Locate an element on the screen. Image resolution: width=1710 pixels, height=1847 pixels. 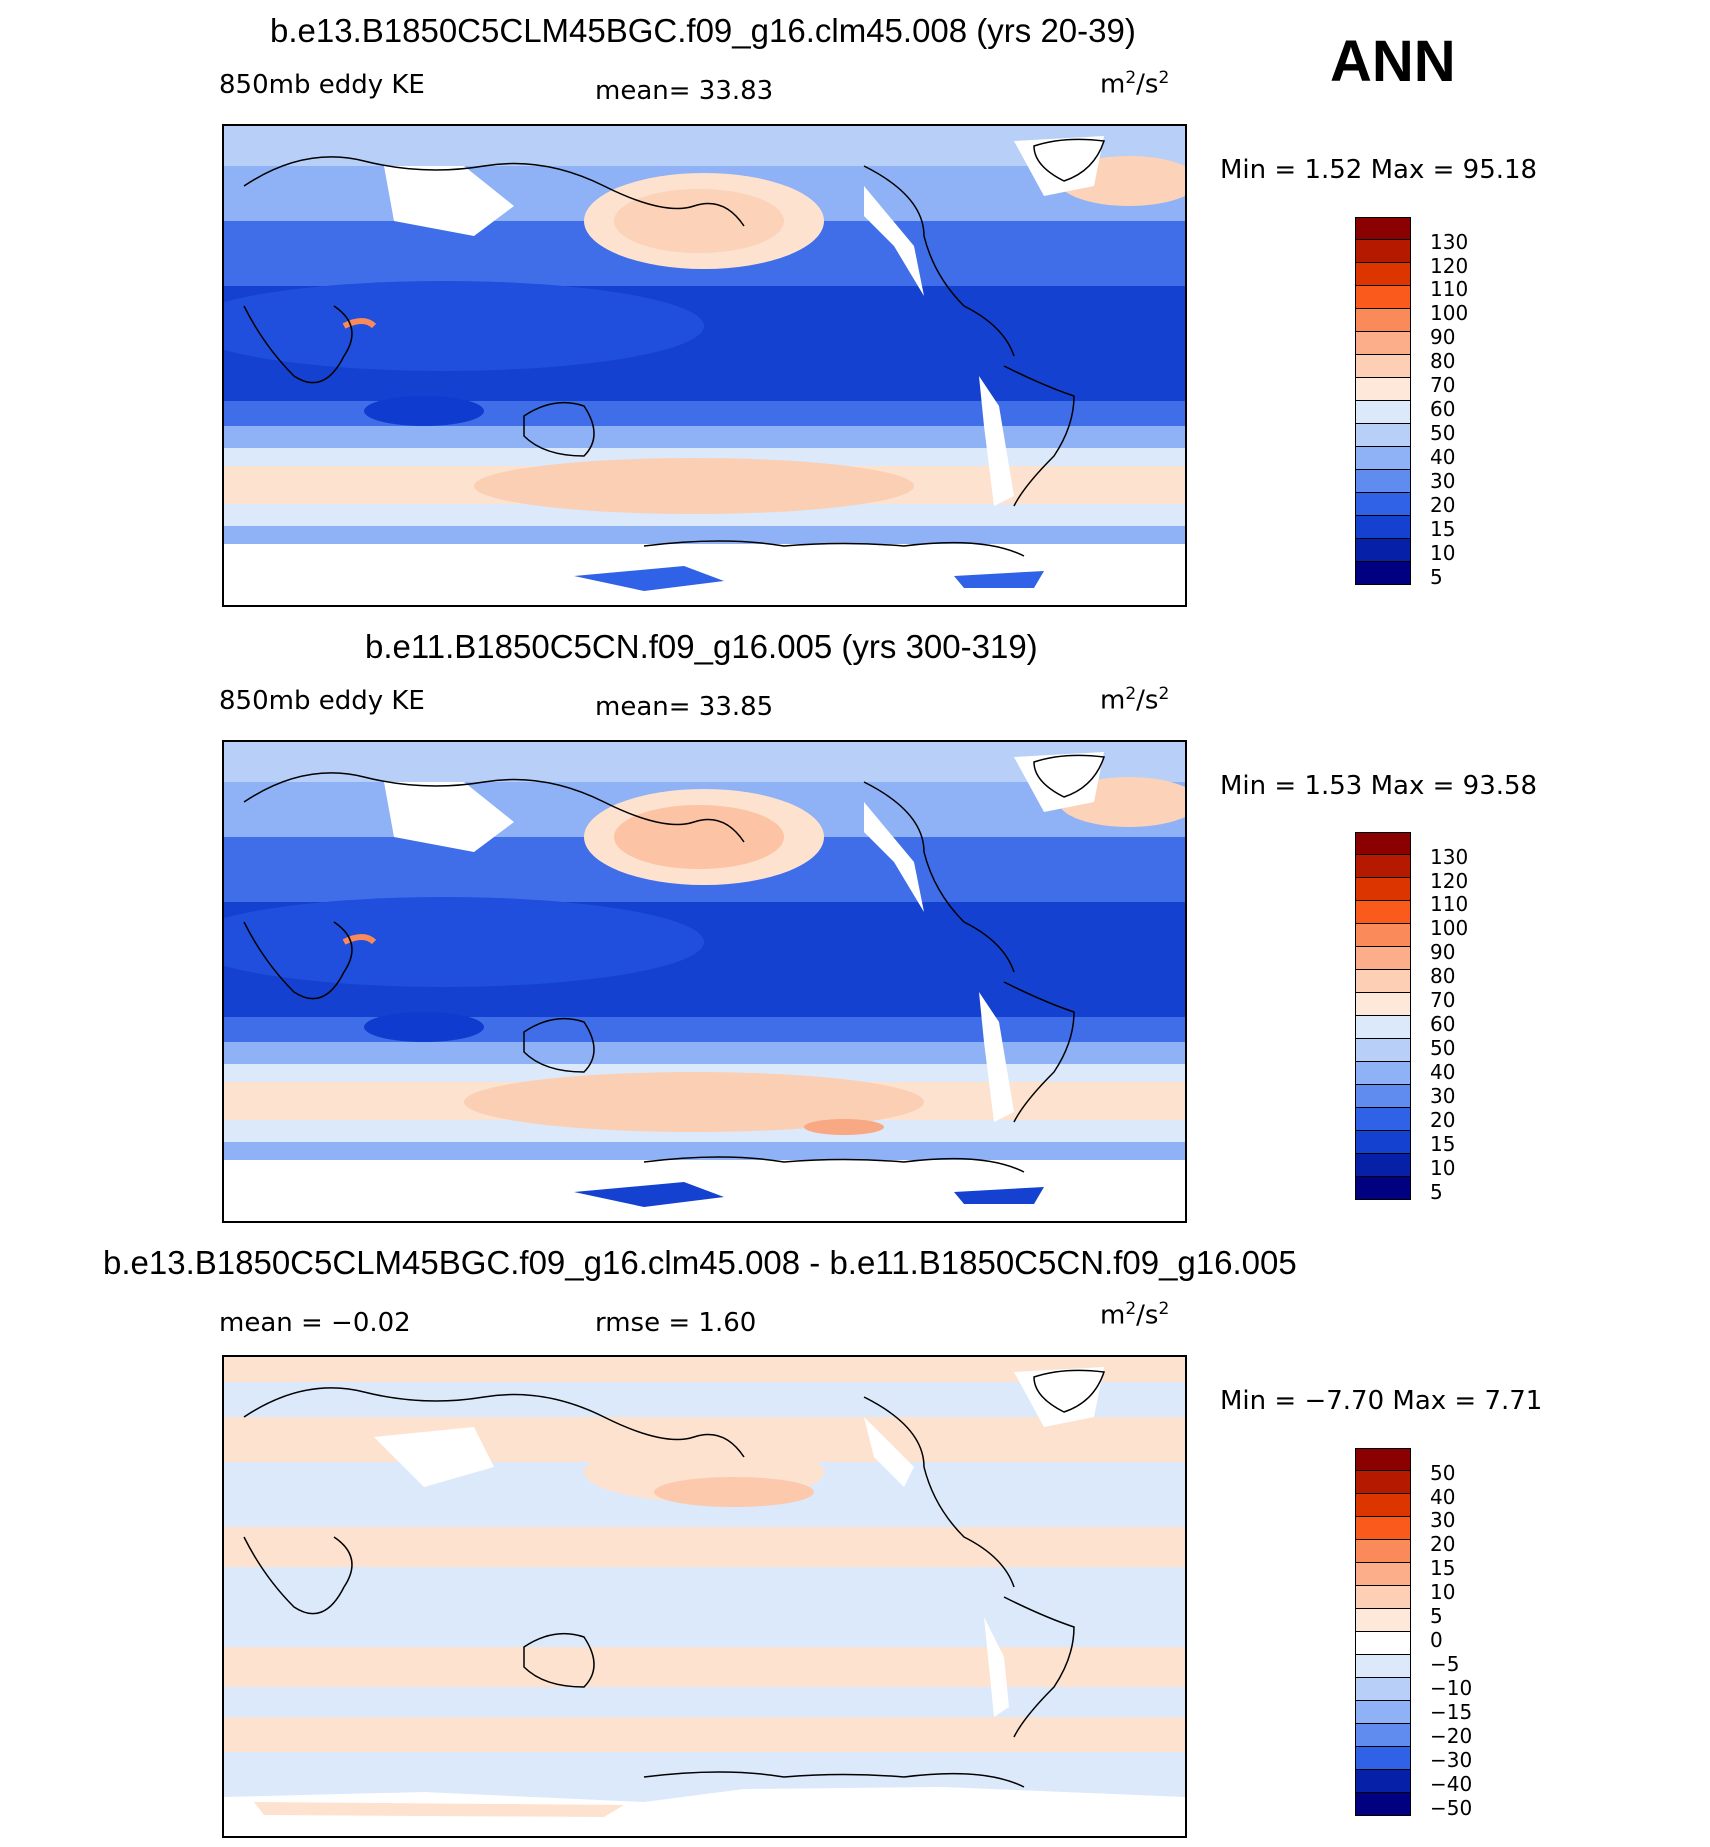
panel-3-cbar-label: −40 is located at coordinates (1451, 1784).